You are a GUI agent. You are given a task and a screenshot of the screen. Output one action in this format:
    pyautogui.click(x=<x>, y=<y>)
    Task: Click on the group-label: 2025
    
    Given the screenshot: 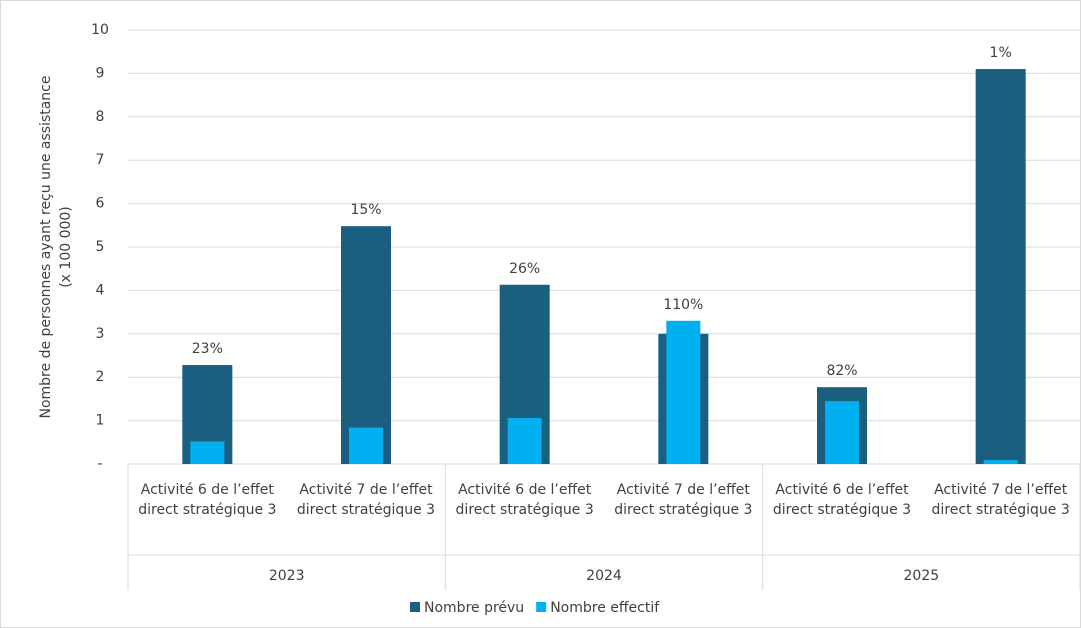 What is the action you would take?
    pyautogui.click(x=922, y=576)
    